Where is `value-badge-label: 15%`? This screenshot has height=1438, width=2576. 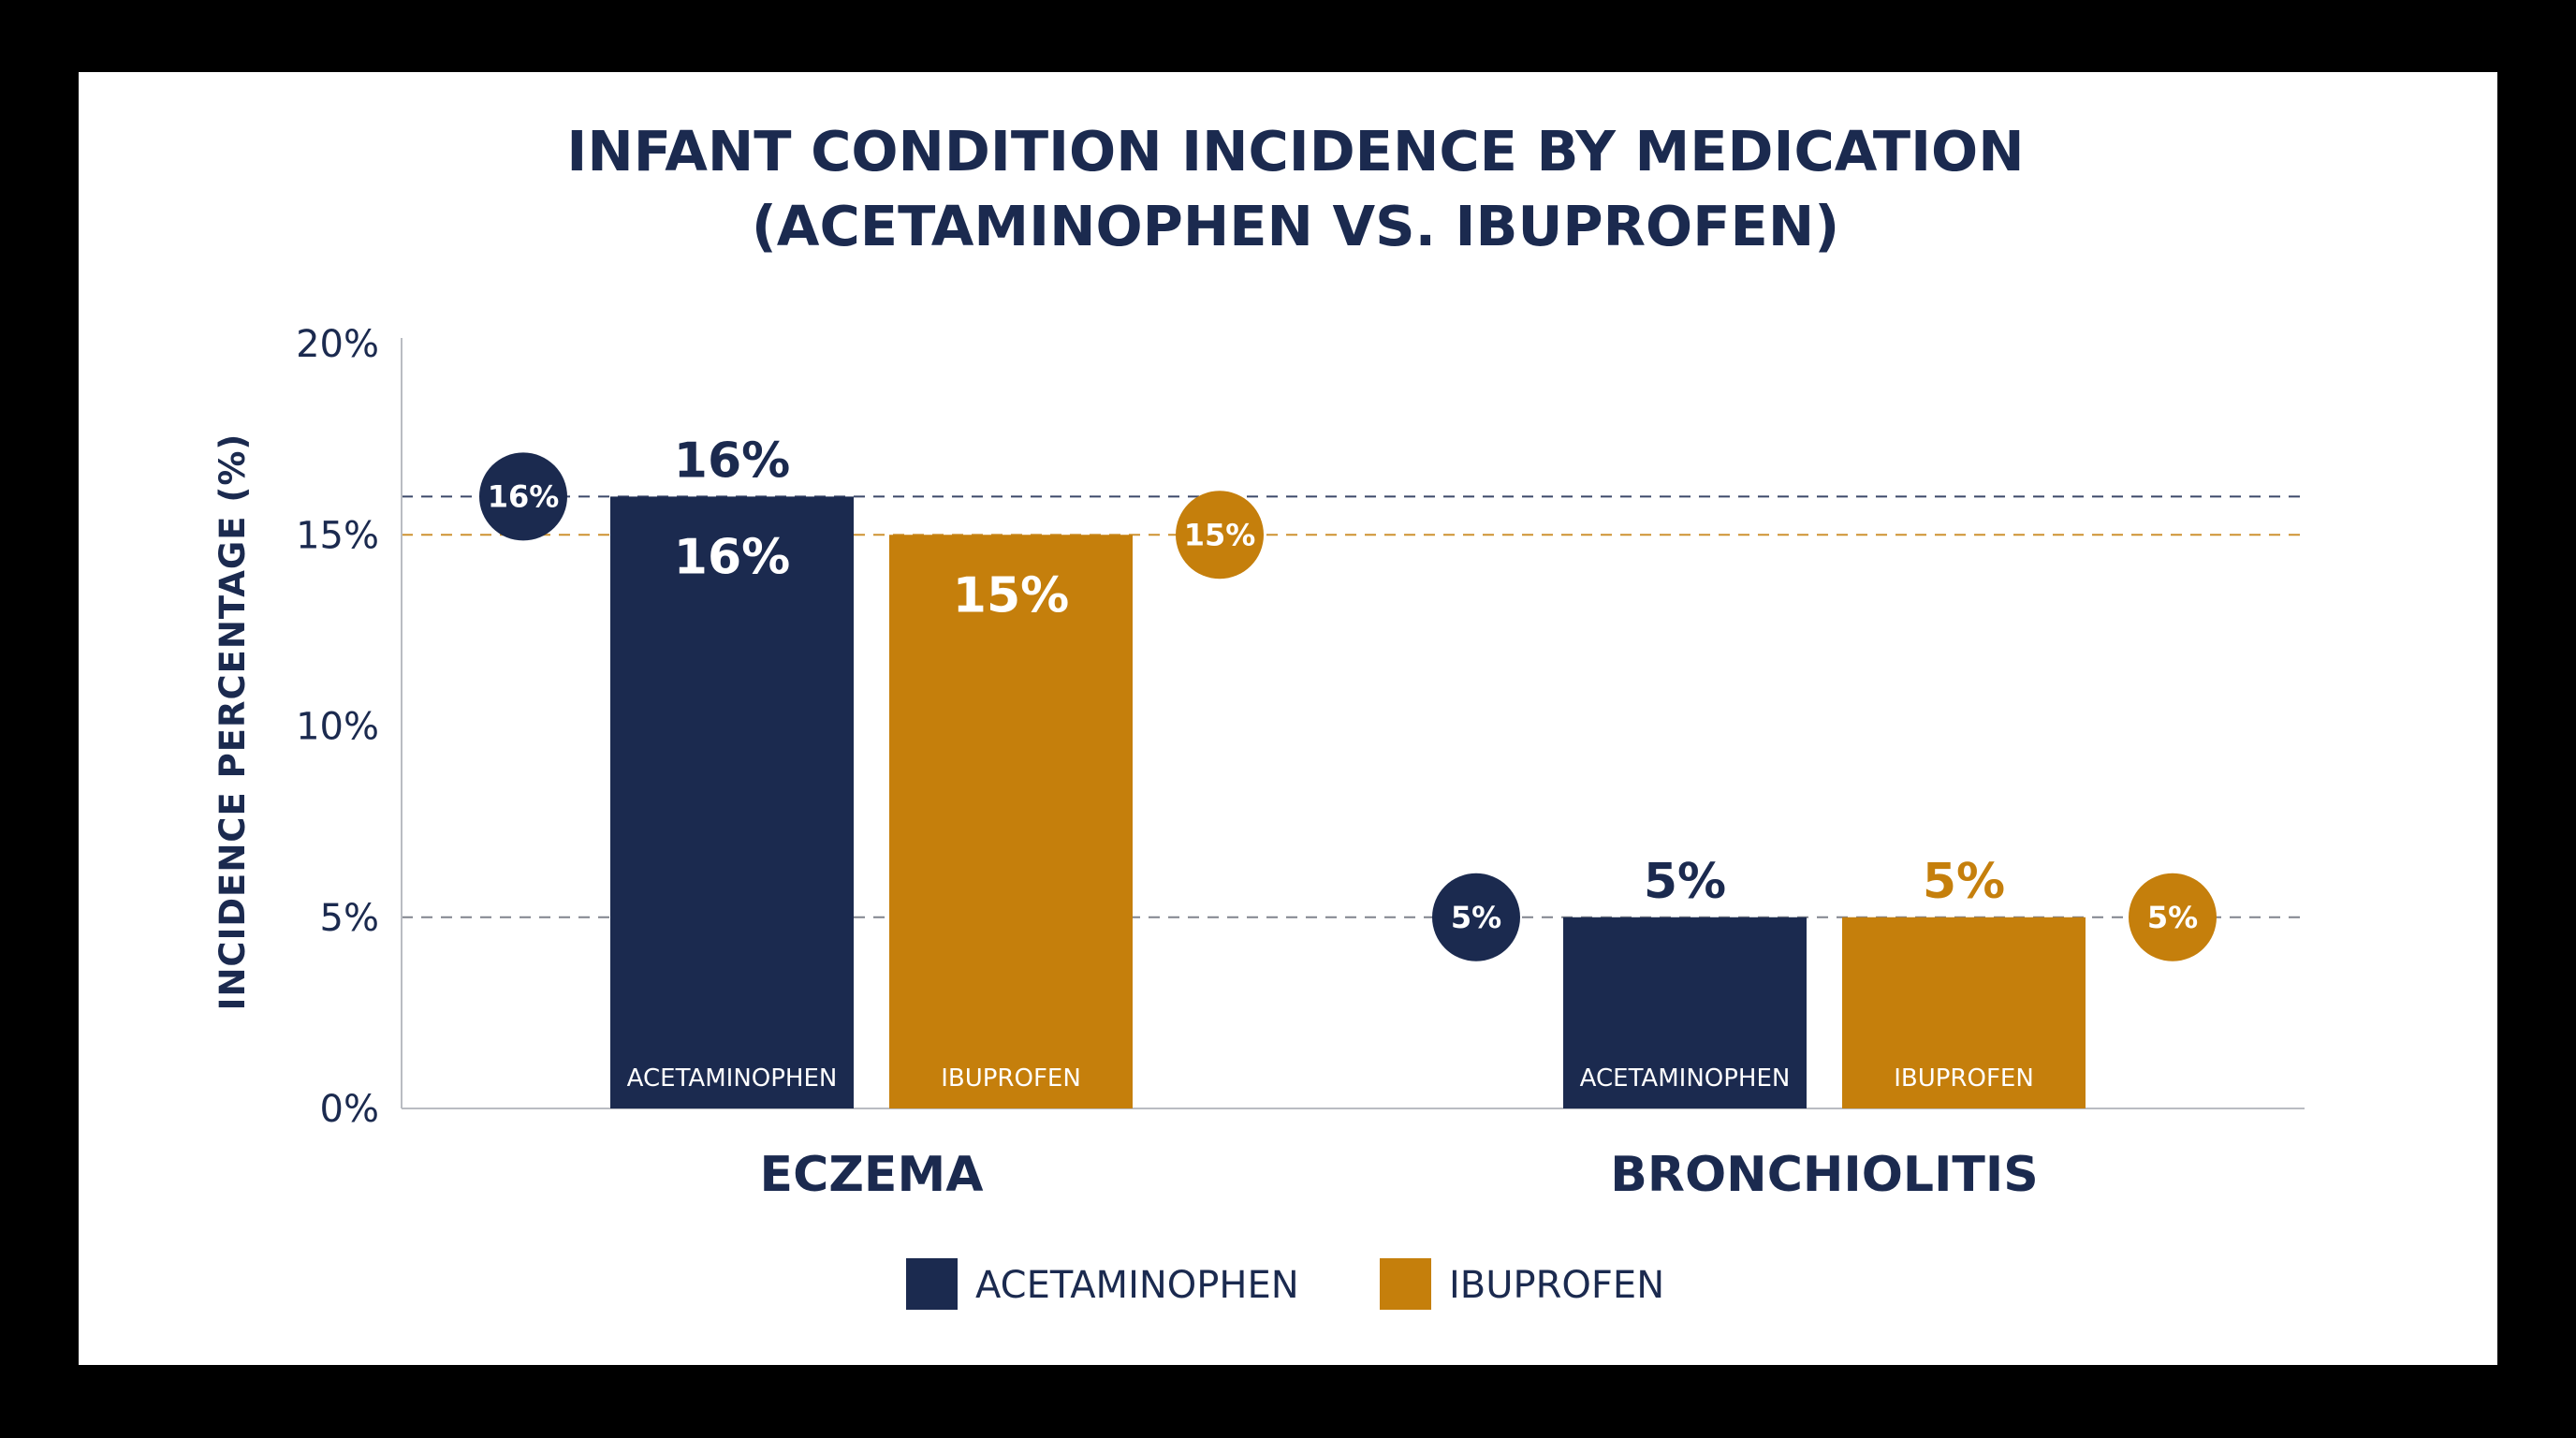 value-badge-label: 15% is located at coordinates (1220, 534).